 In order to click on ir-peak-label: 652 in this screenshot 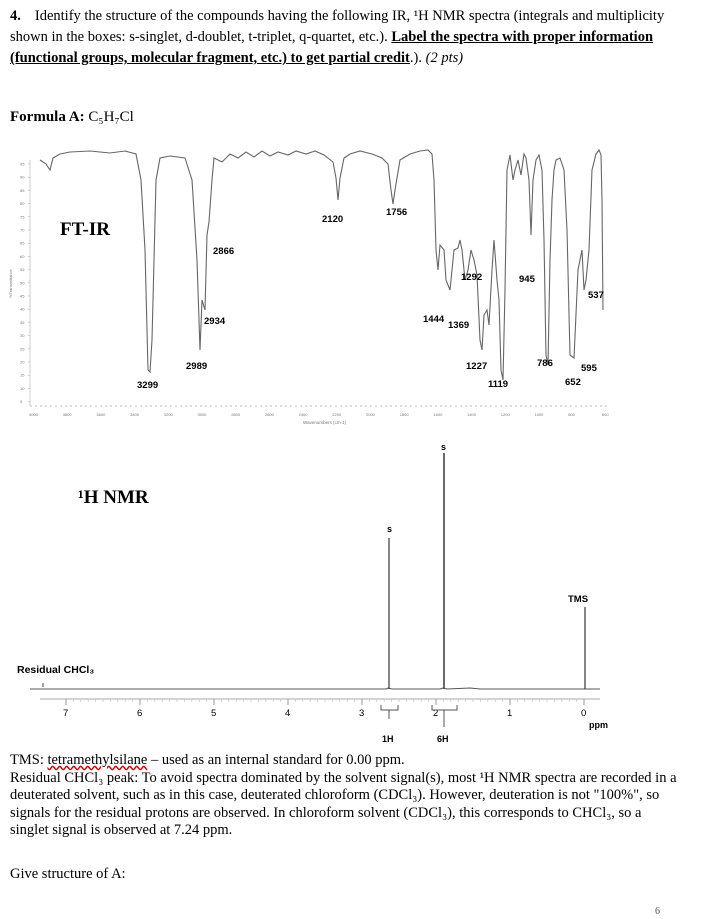, I will do `click(573, 382)`.